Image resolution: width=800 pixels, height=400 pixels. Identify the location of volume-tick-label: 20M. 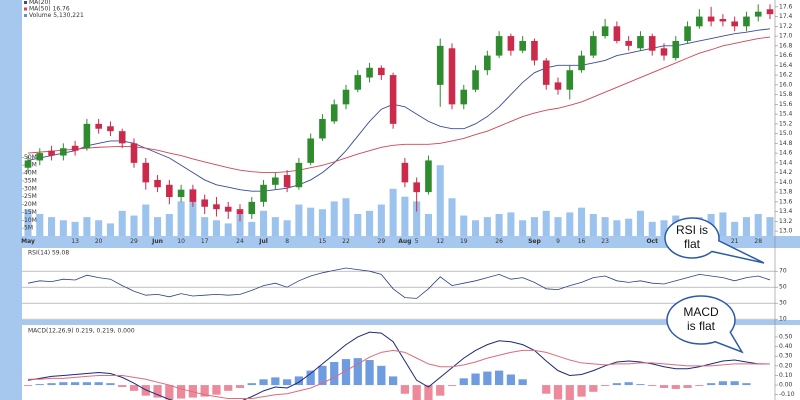
(30, 204).